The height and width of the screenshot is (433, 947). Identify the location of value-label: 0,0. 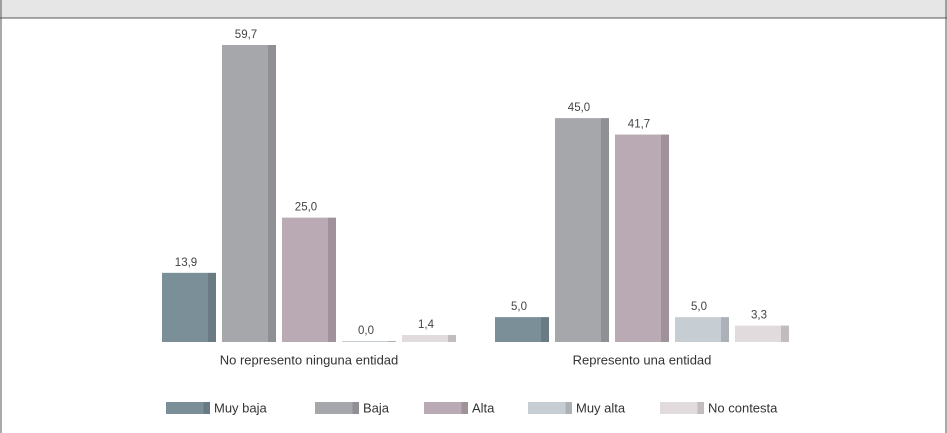
(366, 331).